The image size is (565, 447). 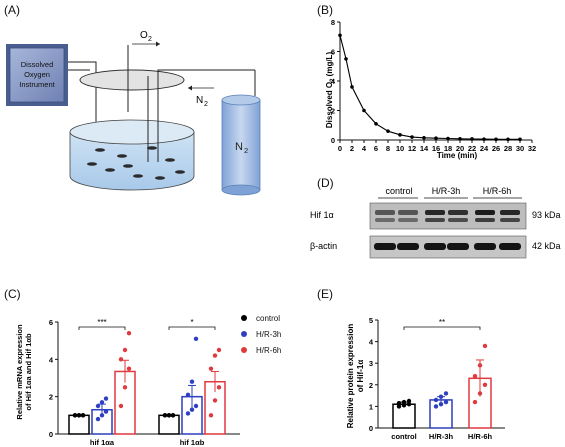 What do you see at coordinates (37, 64) in the screenshot?
I see `instrument-label-1: Dissolved` at bounding box center [37, 64].